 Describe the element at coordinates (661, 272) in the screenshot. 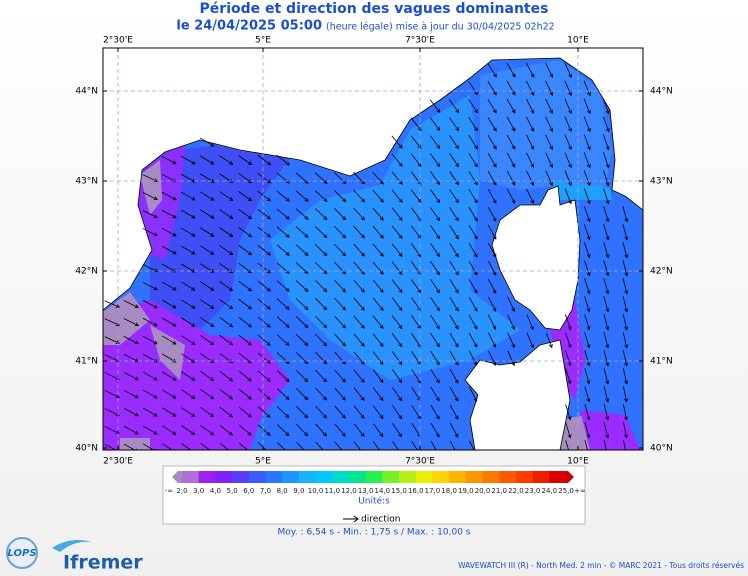

I see `lat-label: 42°N` at that location.